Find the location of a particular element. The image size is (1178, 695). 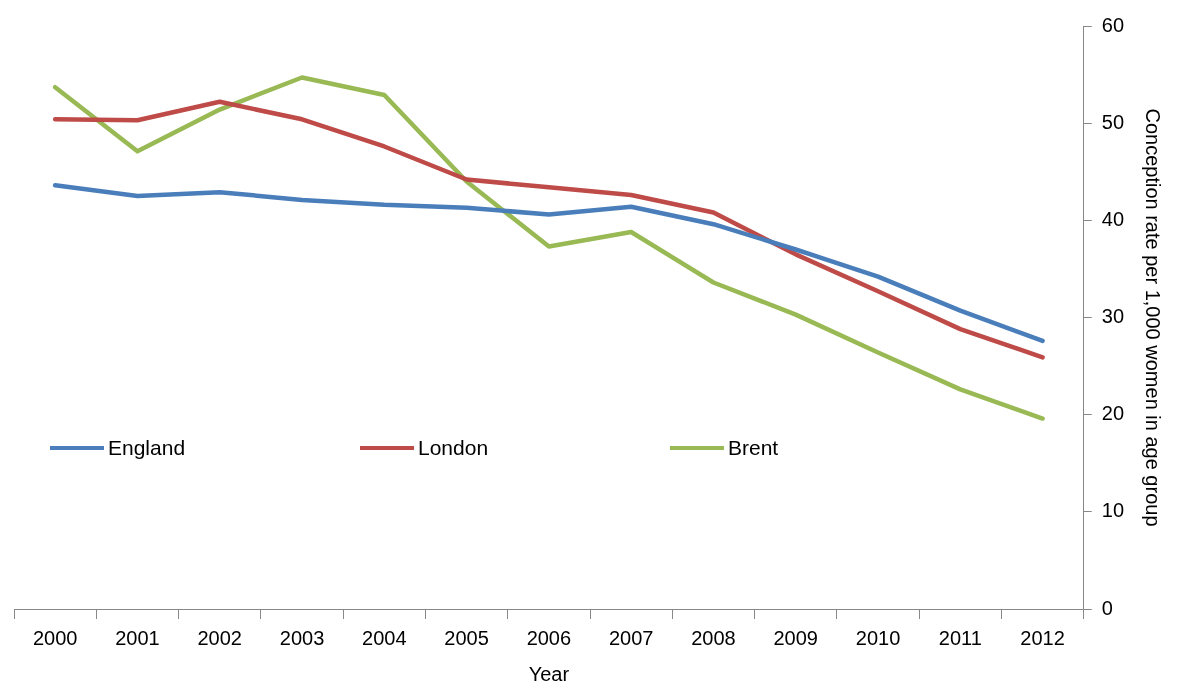

legend-label: Brent is located at coordinates (753, 448).